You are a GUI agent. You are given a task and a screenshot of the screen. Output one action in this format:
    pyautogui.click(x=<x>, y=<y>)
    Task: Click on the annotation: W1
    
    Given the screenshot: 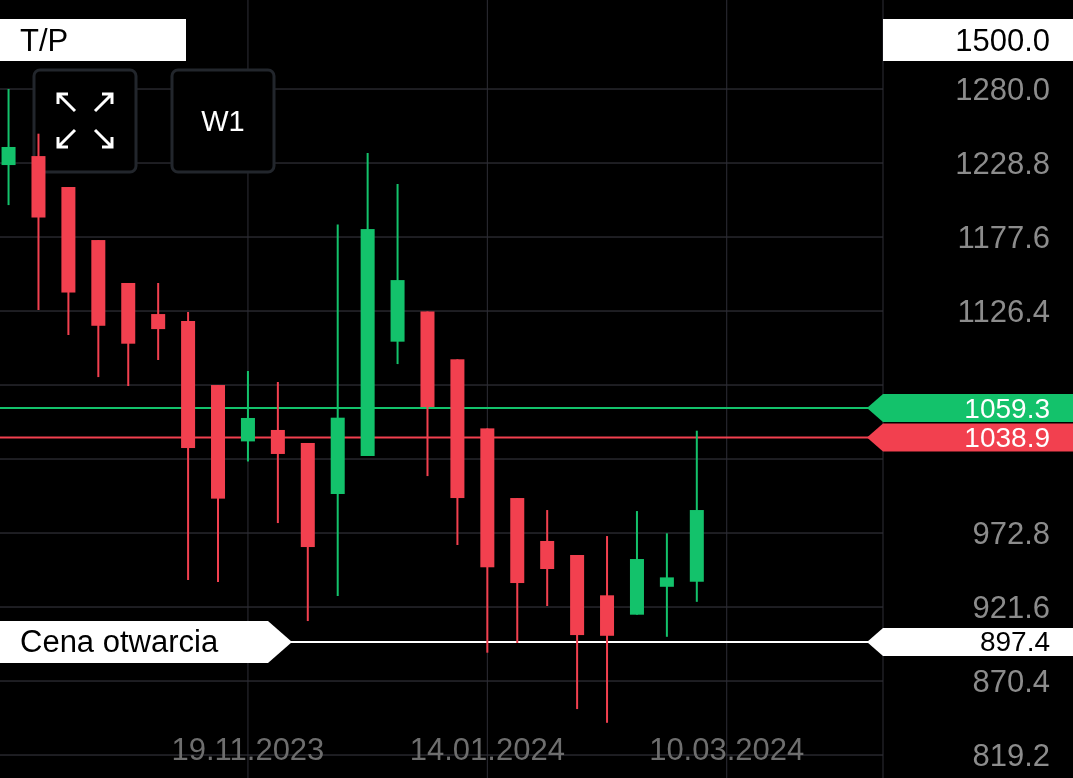 What is the action you would take?
    pyautogui.click(x=223, y=121)
    